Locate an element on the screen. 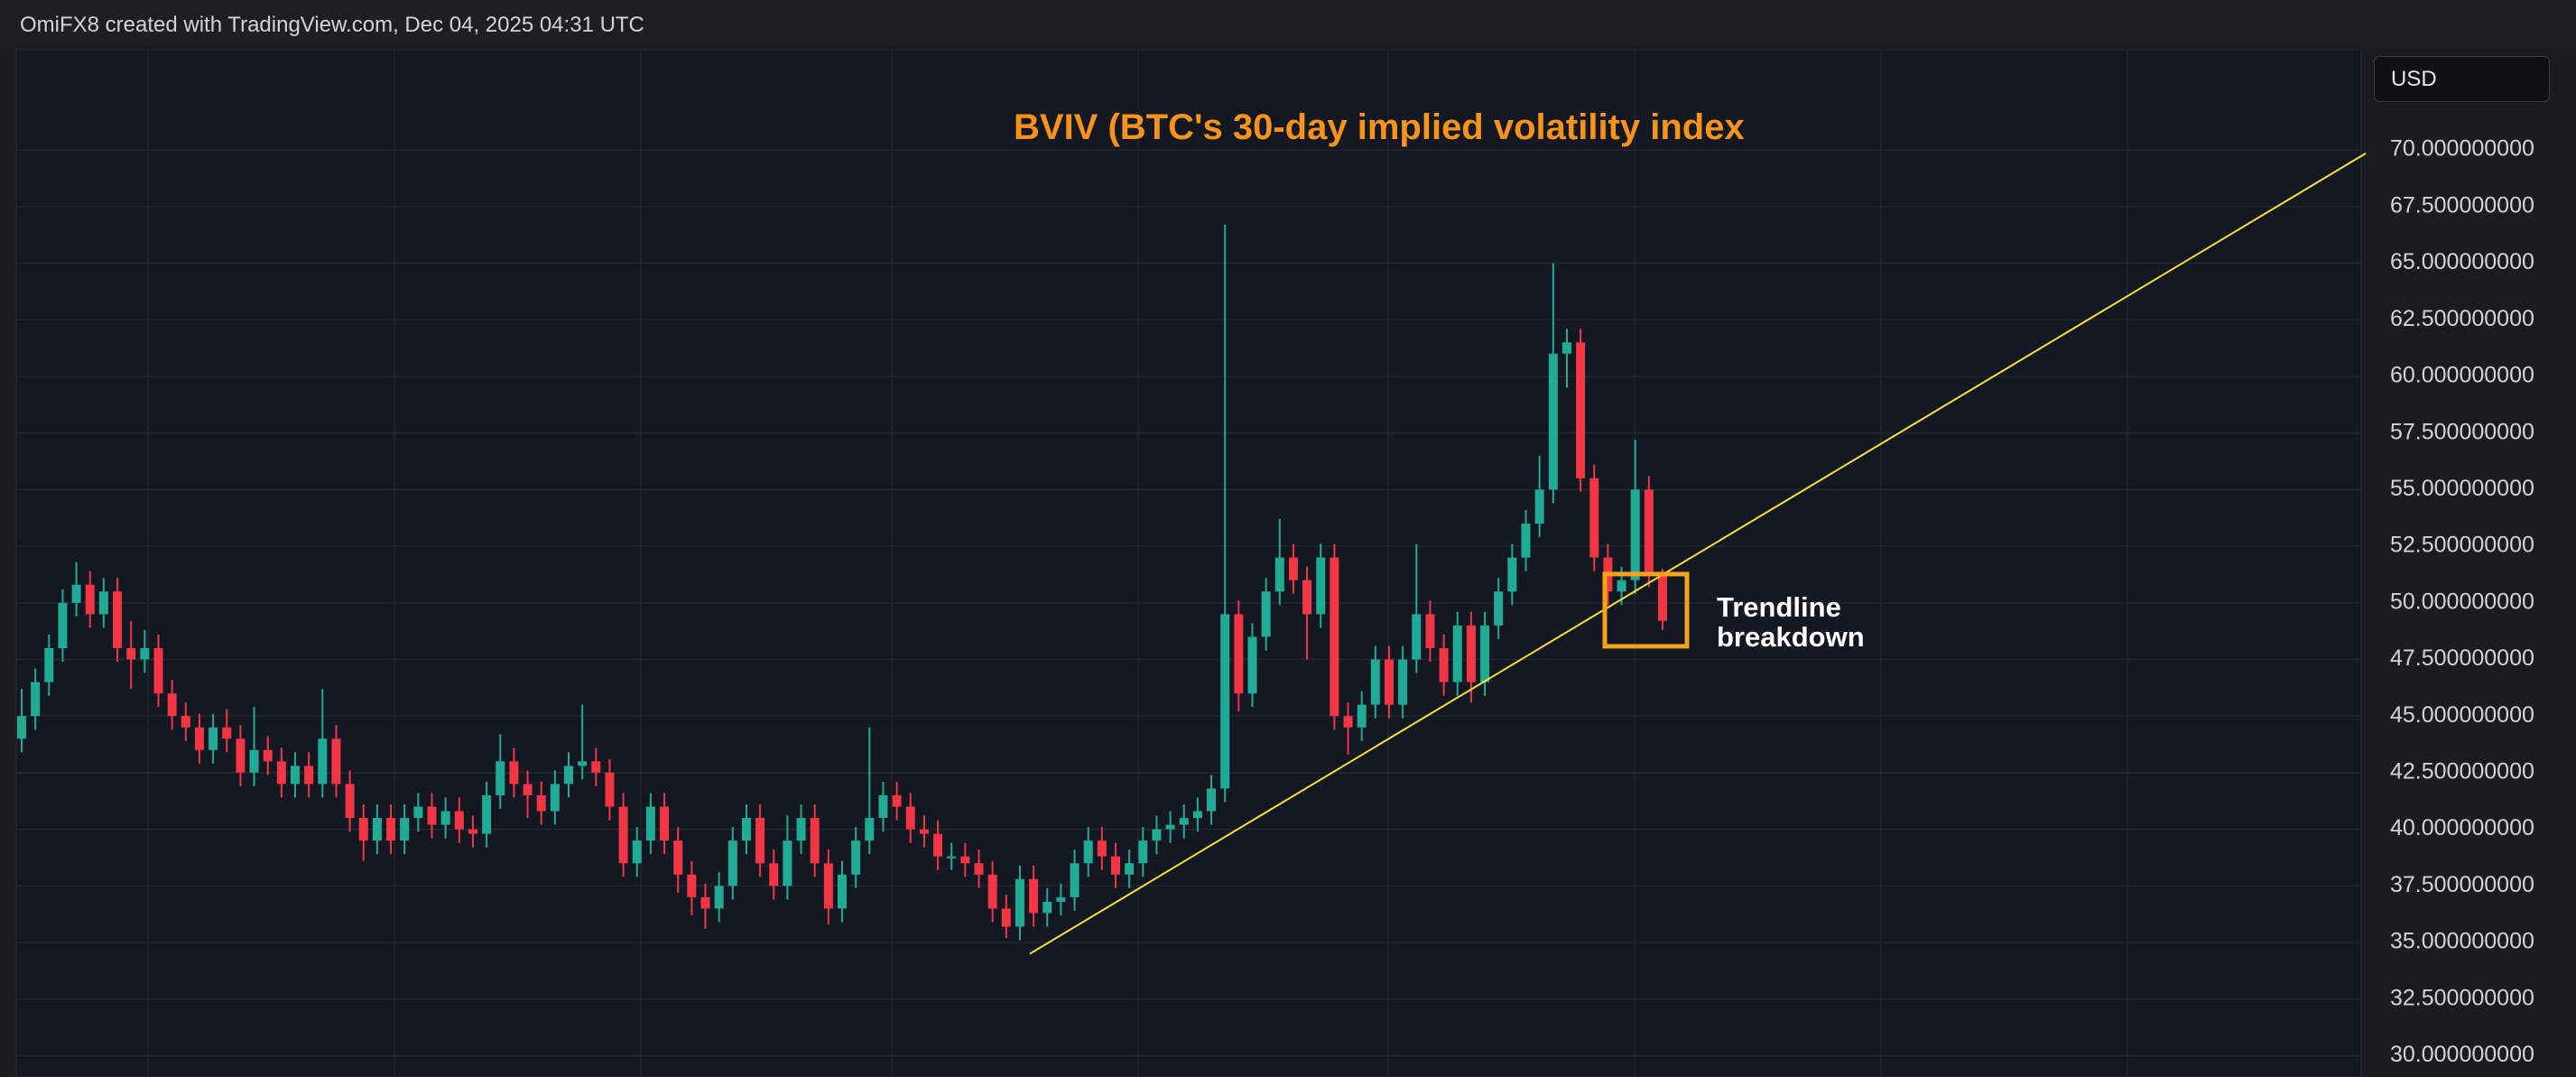 Image resolution: width=2576 pixels, height=1077 pixels. y-tick-label: 70.000000000 is located at coordinates (2462, 149).